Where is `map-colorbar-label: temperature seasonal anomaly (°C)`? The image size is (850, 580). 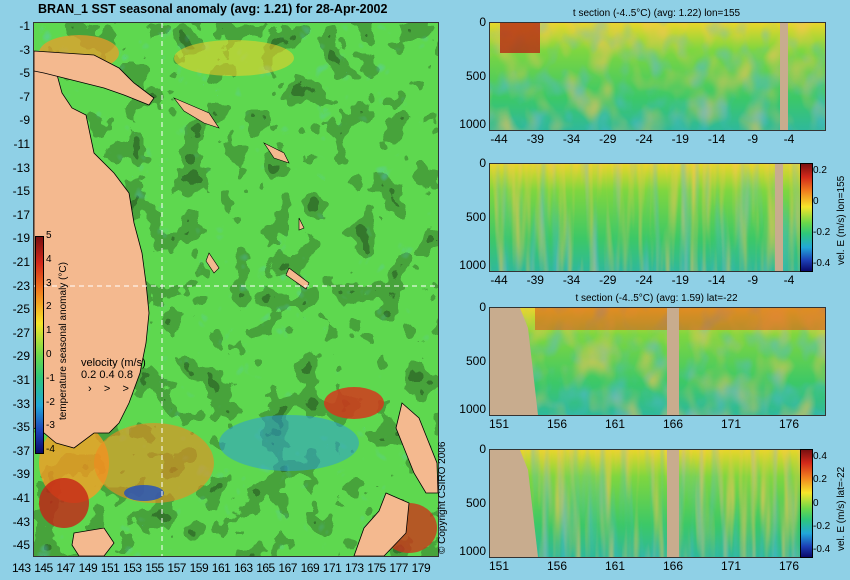 map-colorbar-label: temperature seasonal anomaly (°C) is located at coordinates (63, 341).